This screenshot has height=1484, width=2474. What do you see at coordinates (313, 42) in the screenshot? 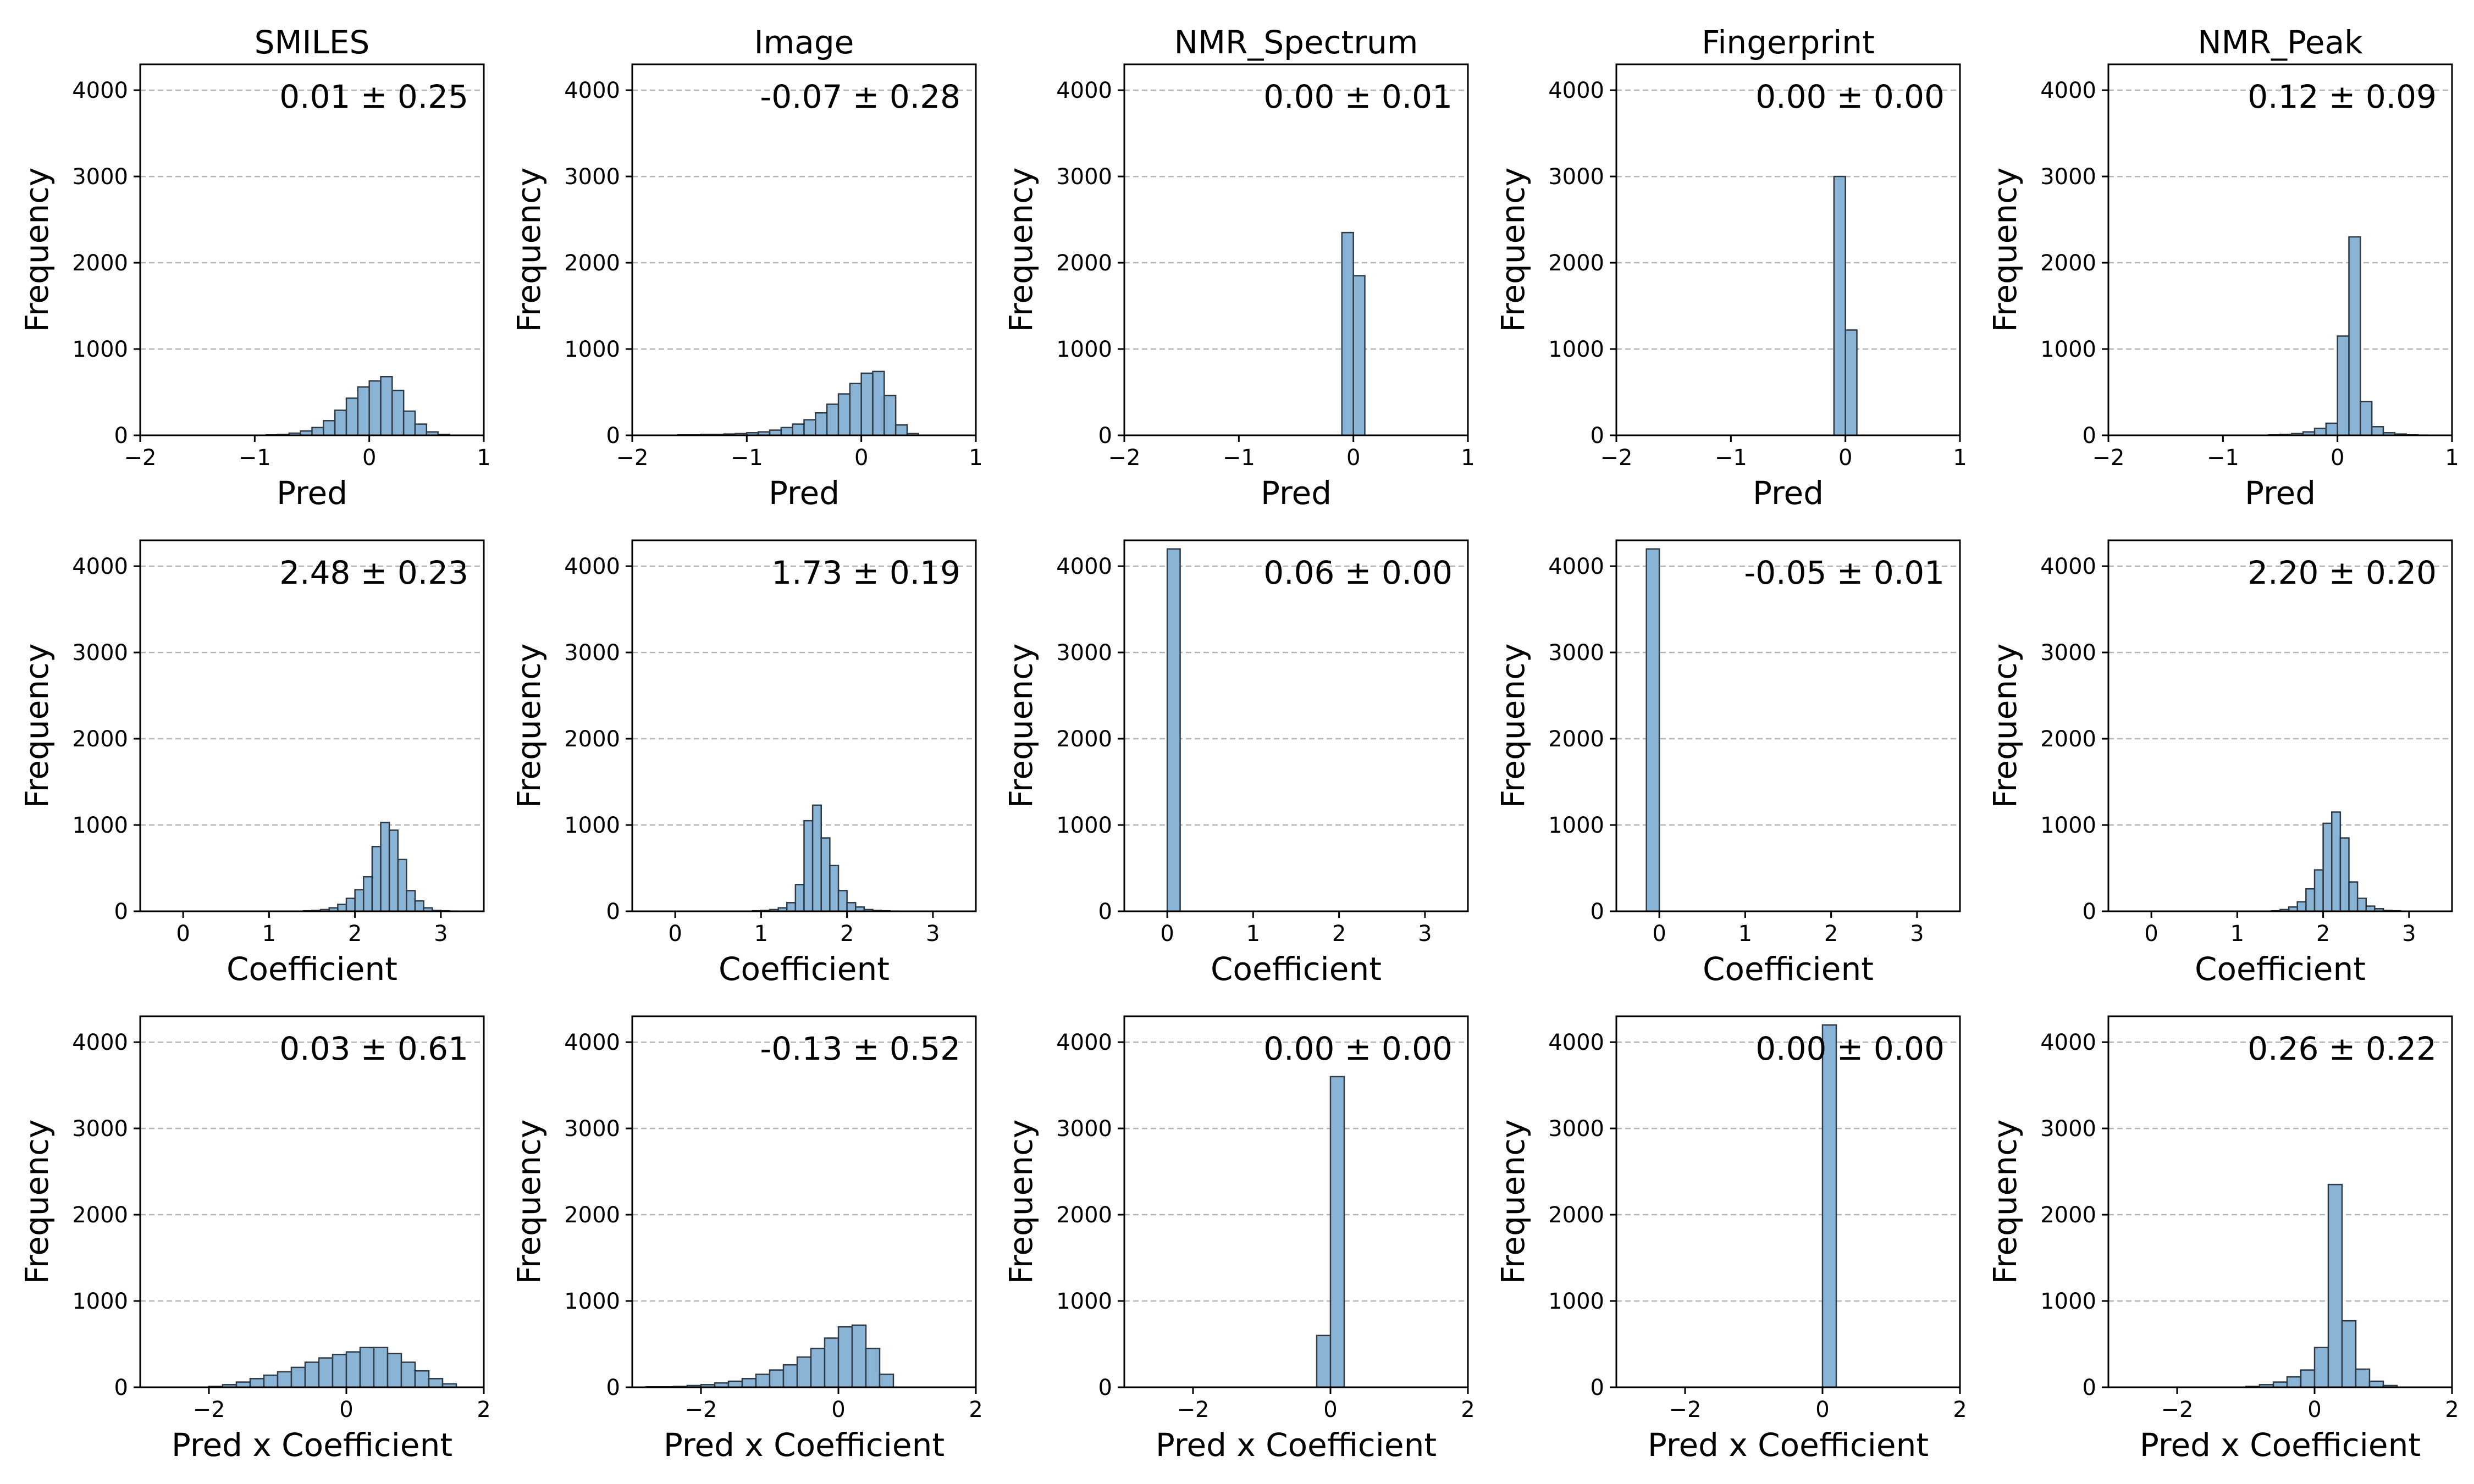
I see `subplot-title: SMILES` at bounding box center [313, 42].